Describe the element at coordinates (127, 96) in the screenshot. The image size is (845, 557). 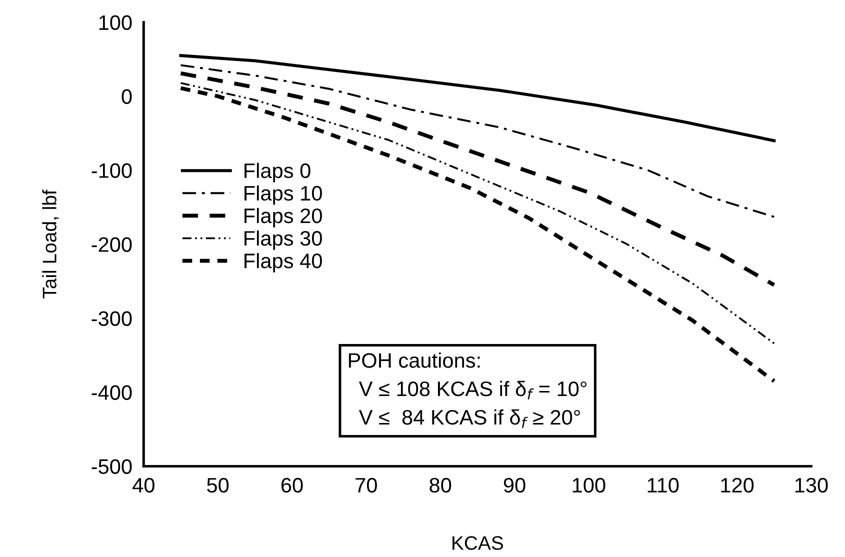
I see `y-tick-label: 0` at that location.